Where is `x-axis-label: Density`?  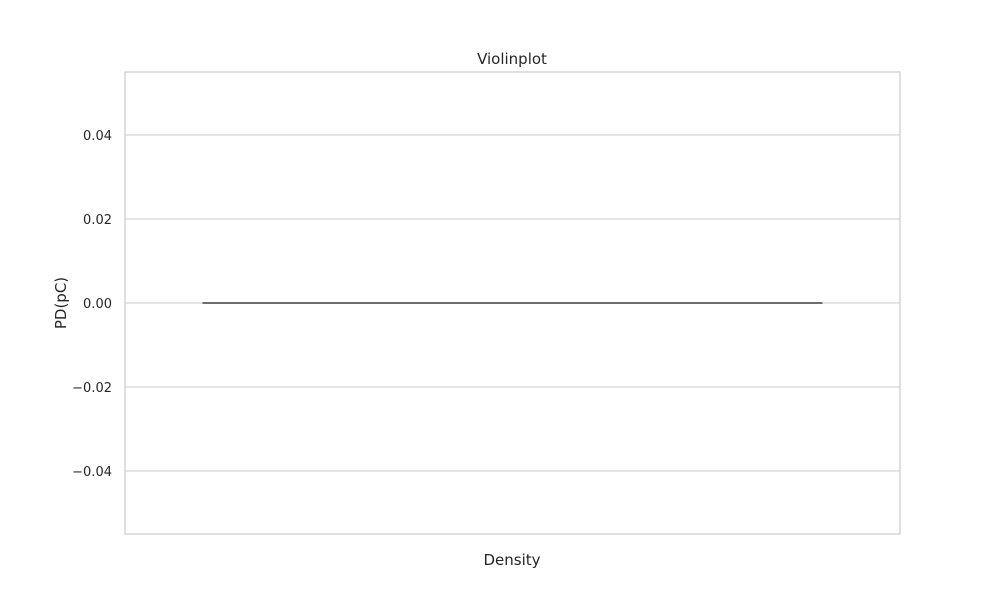 x-axis-label: Density is located at coordinates (511, 560).